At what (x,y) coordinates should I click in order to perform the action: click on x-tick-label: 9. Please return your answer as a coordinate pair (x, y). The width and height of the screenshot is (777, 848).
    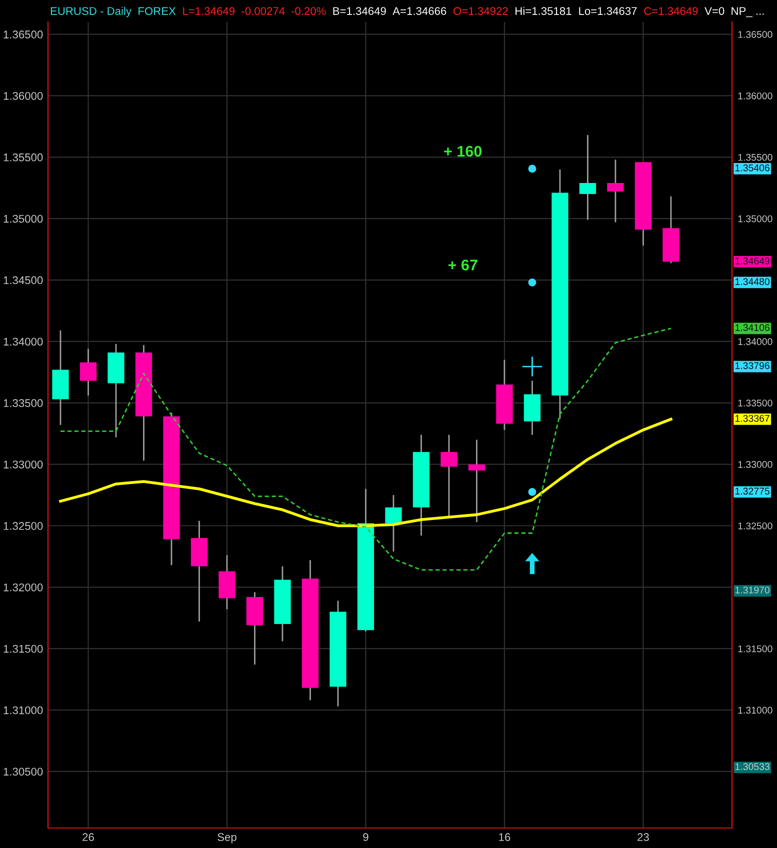
    Looking at the image, I should click on (365, 837).